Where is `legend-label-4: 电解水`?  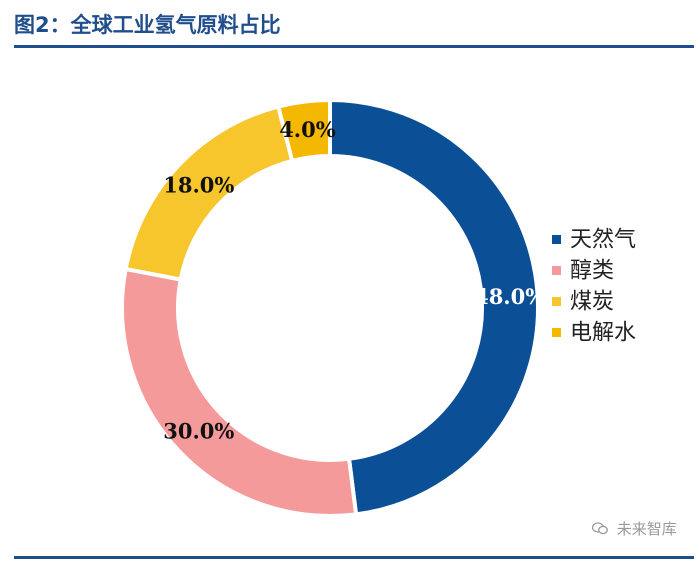
legend-label-4: 电解水 is located at coordinates (603, 333).